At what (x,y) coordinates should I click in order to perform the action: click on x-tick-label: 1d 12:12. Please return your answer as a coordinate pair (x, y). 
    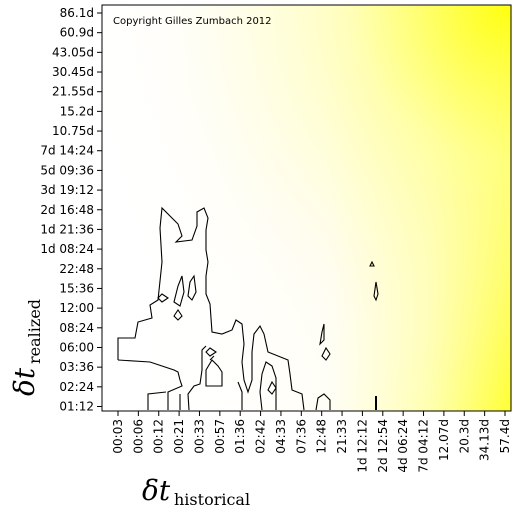
    Looking at the image, I should click on (362, 446).